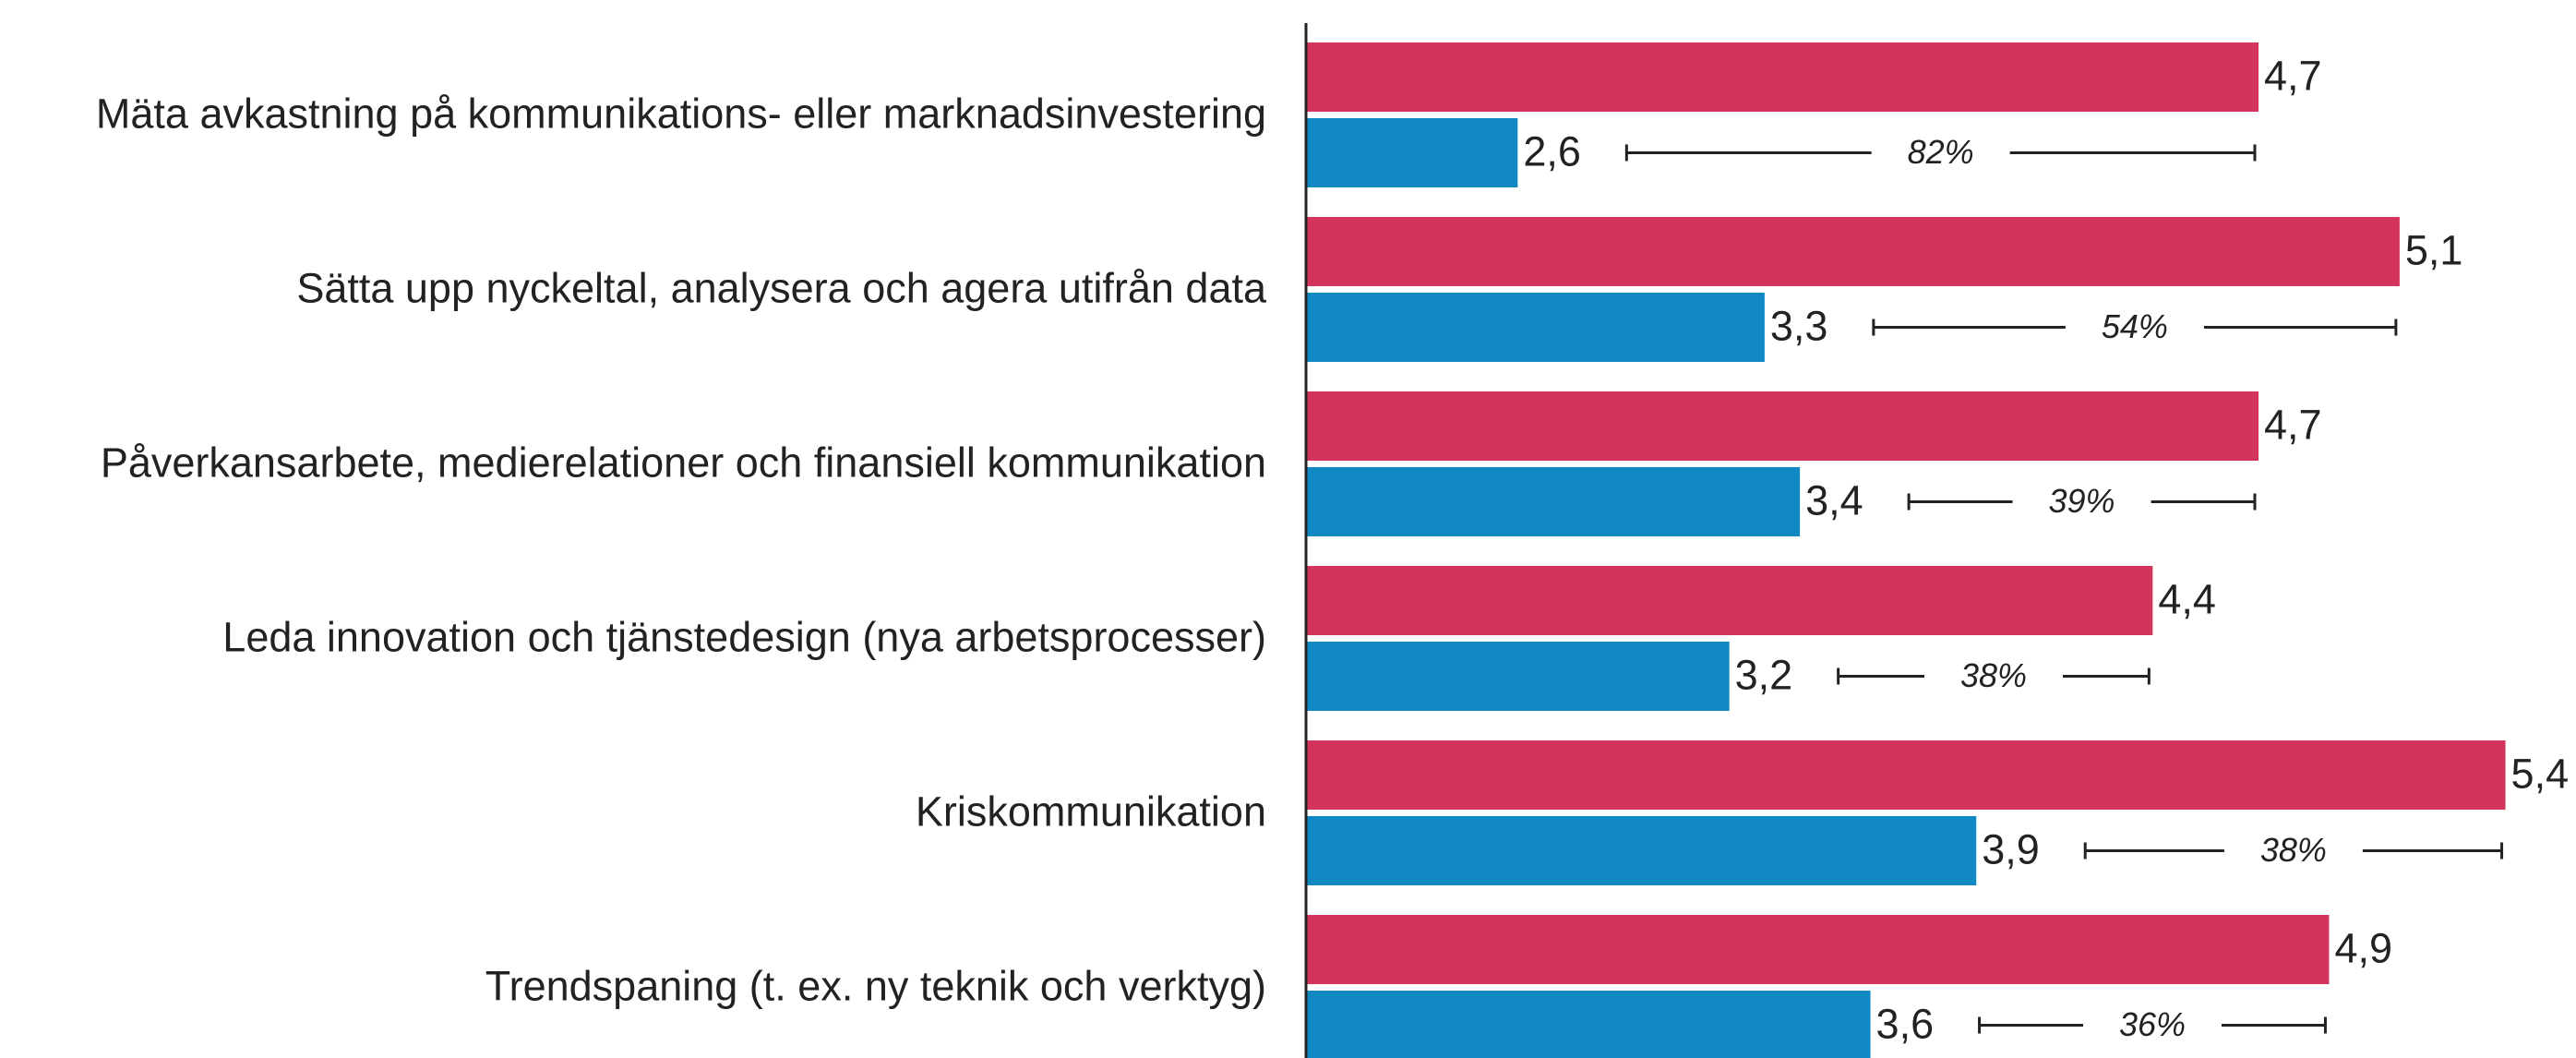 The width and height of the screenshot is (2576, 1058). I want to click on value-label: 3,9, so click(2011, 848).